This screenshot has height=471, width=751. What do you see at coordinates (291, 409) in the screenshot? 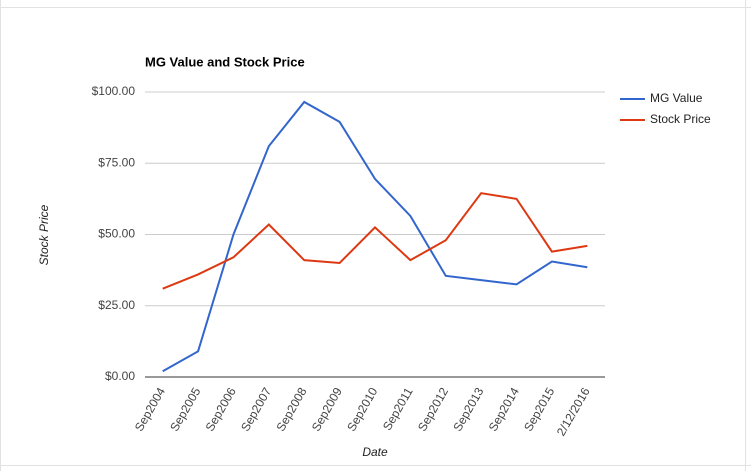
I see `x-tick-label: Sep2008` at bounding box center [291, 409].